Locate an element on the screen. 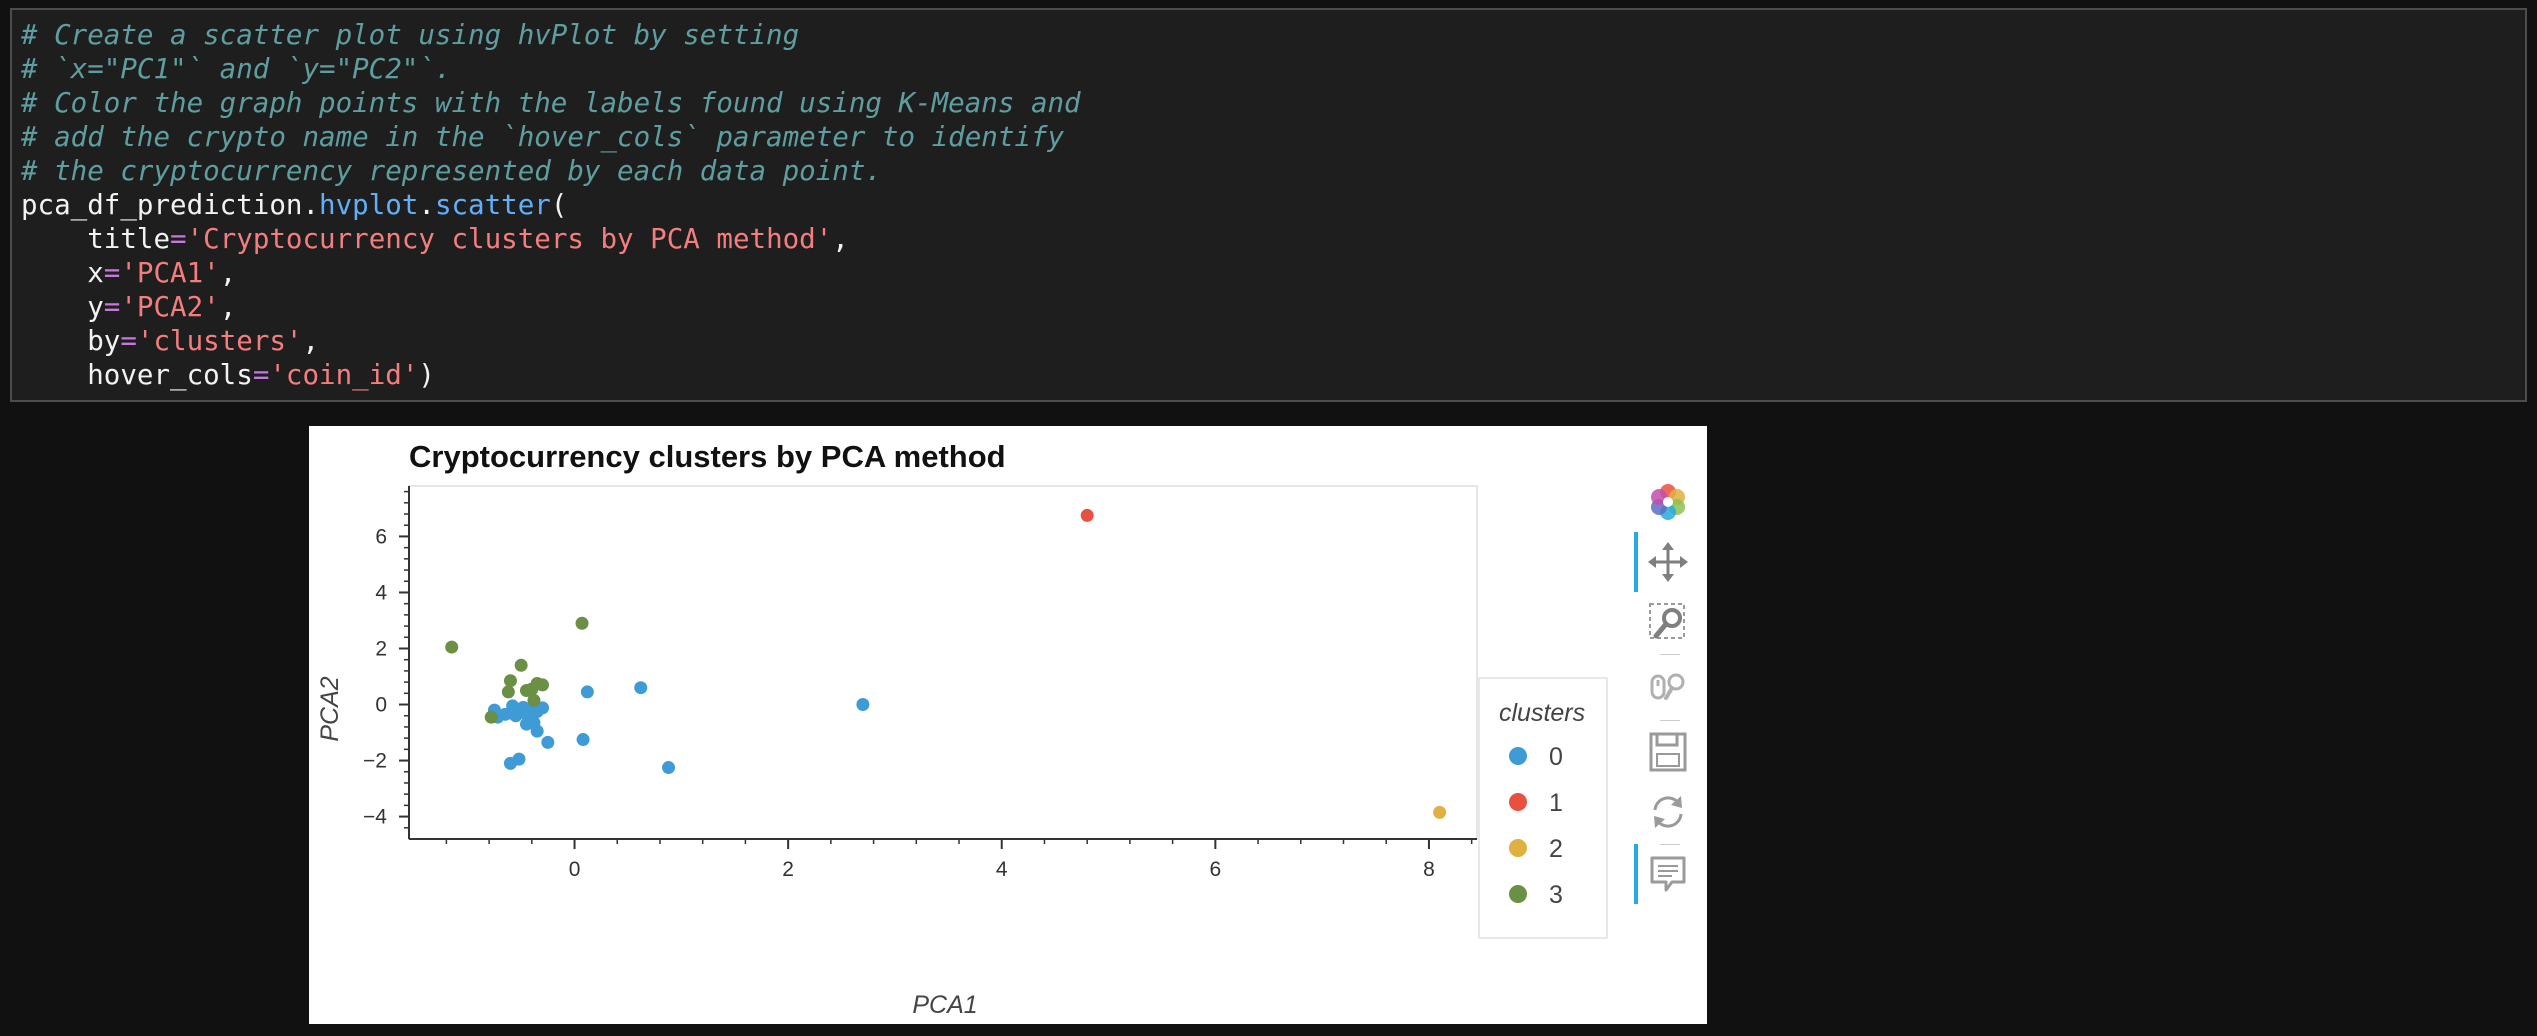 The image size is (2537, 1036). y-tick-label: 6 is located at coordinates (381, 536).